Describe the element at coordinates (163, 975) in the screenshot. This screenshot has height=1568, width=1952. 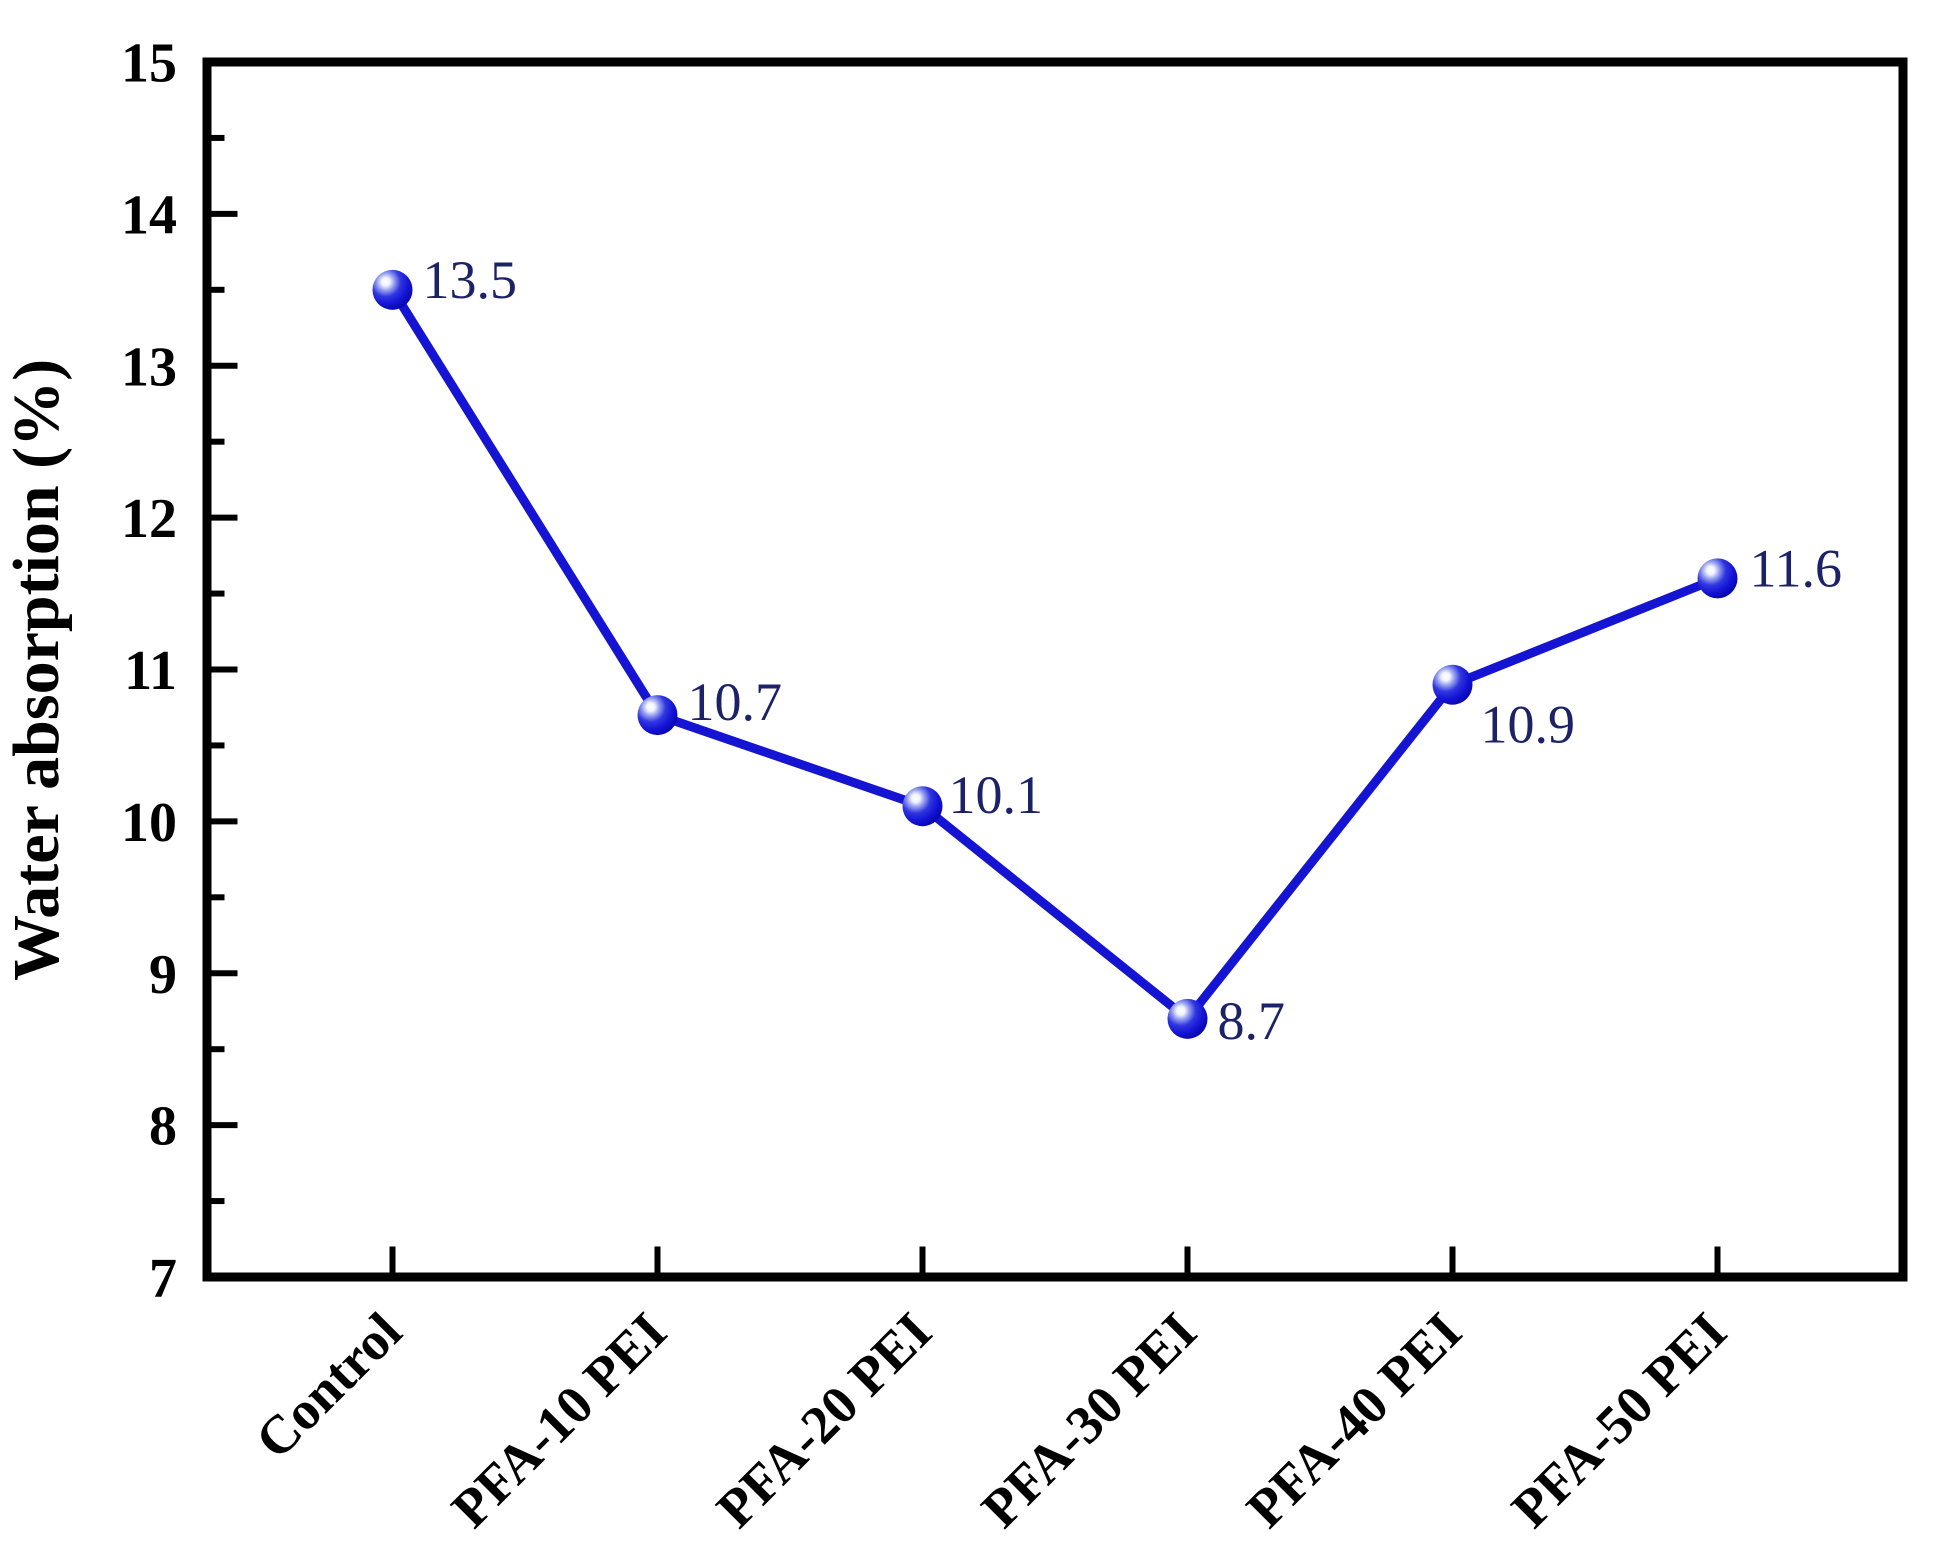
I see `y-axis-tick-label: 9` at that location.